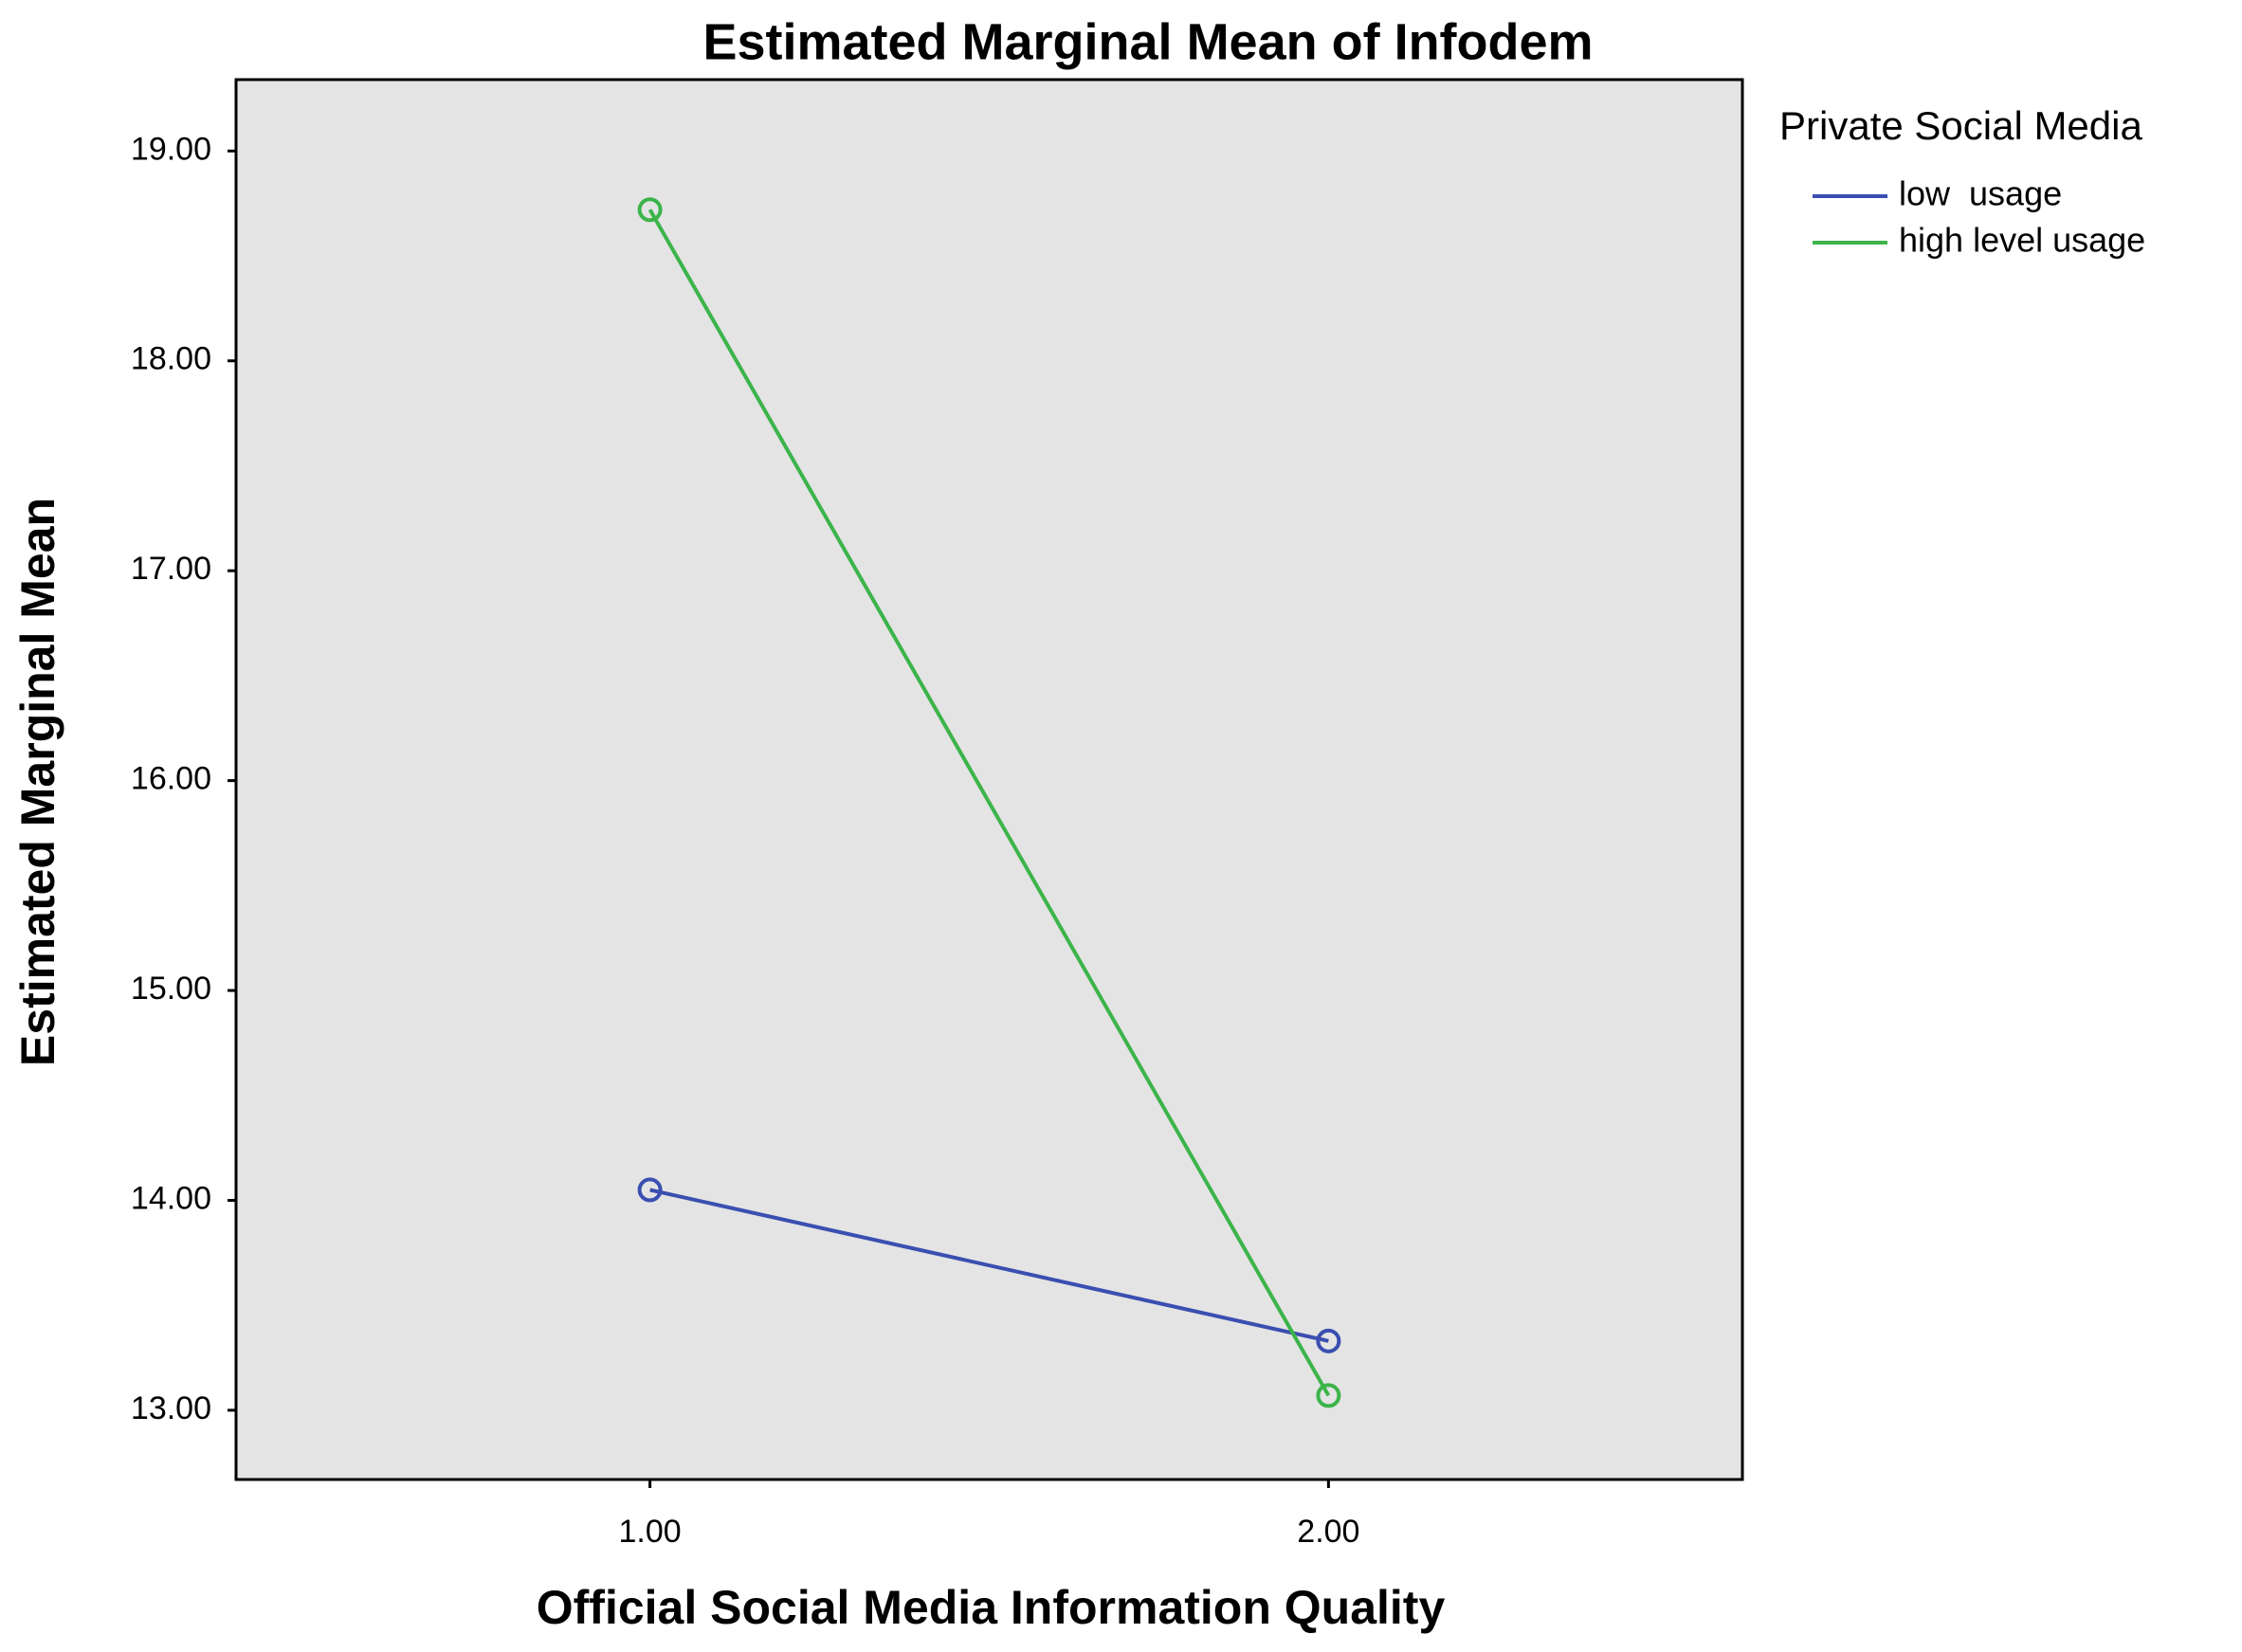  Describe the element at coordinates (1147, 42) in the screenshot. I see `chart-title: Estimated Marginal Mean of Infodem` at that location.